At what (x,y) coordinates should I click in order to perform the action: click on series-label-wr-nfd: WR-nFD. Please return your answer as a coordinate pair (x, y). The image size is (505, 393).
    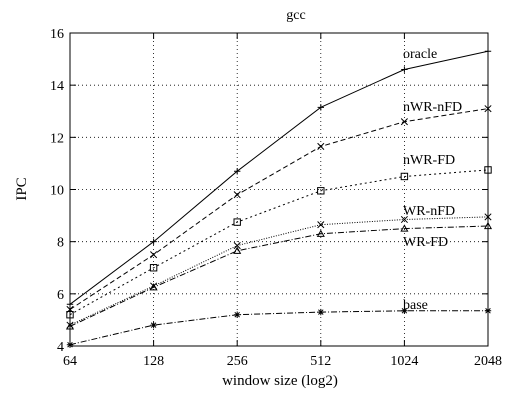
    Looking at the image, I should click on (429, 211).